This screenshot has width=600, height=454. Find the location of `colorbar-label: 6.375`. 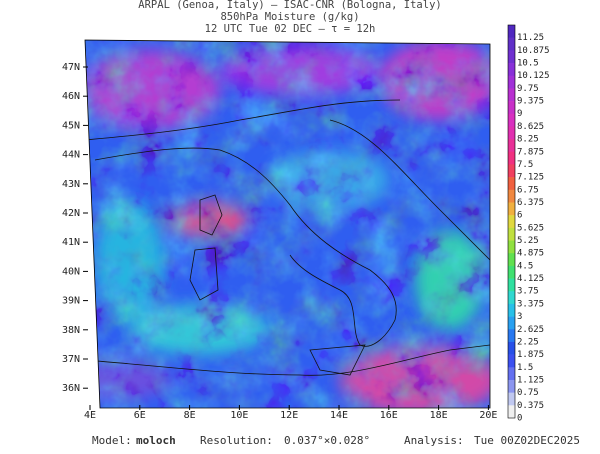

colorbar-label: 6.375 is located at coordinates (530, 203).